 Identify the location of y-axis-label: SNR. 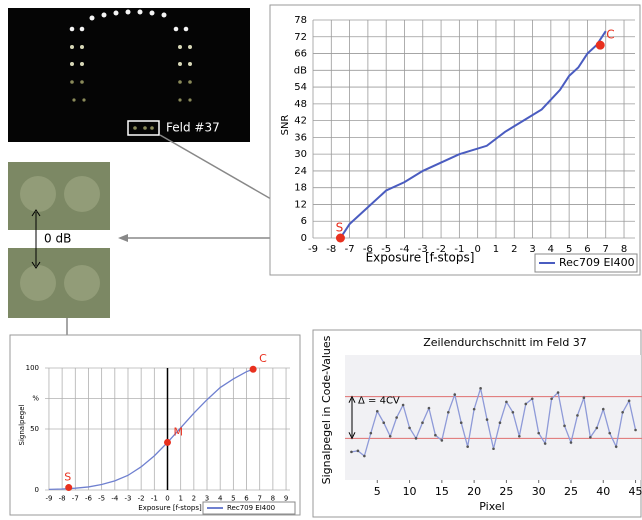
(285, 125).